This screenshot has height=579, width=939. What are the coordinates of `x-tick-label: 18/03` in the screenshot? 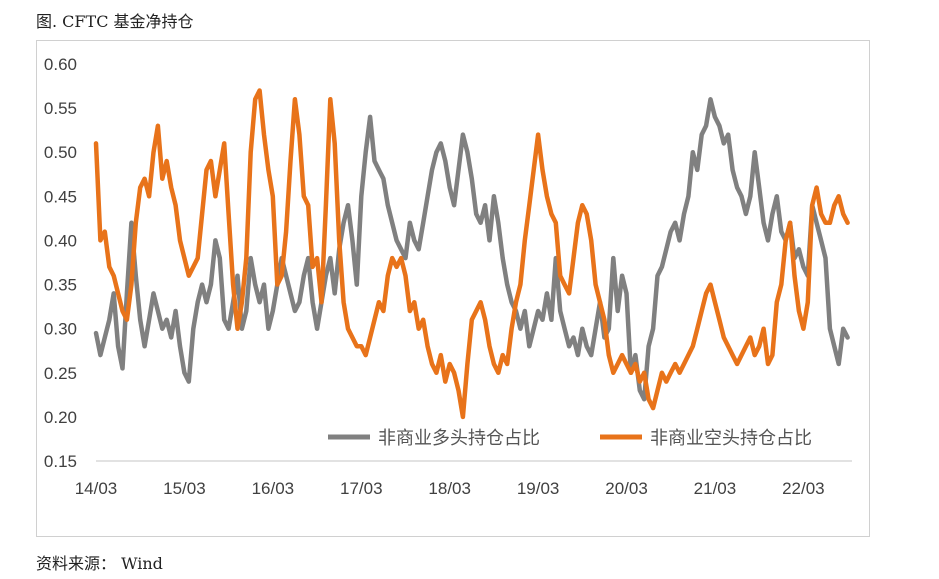 It's located at (449, 488).